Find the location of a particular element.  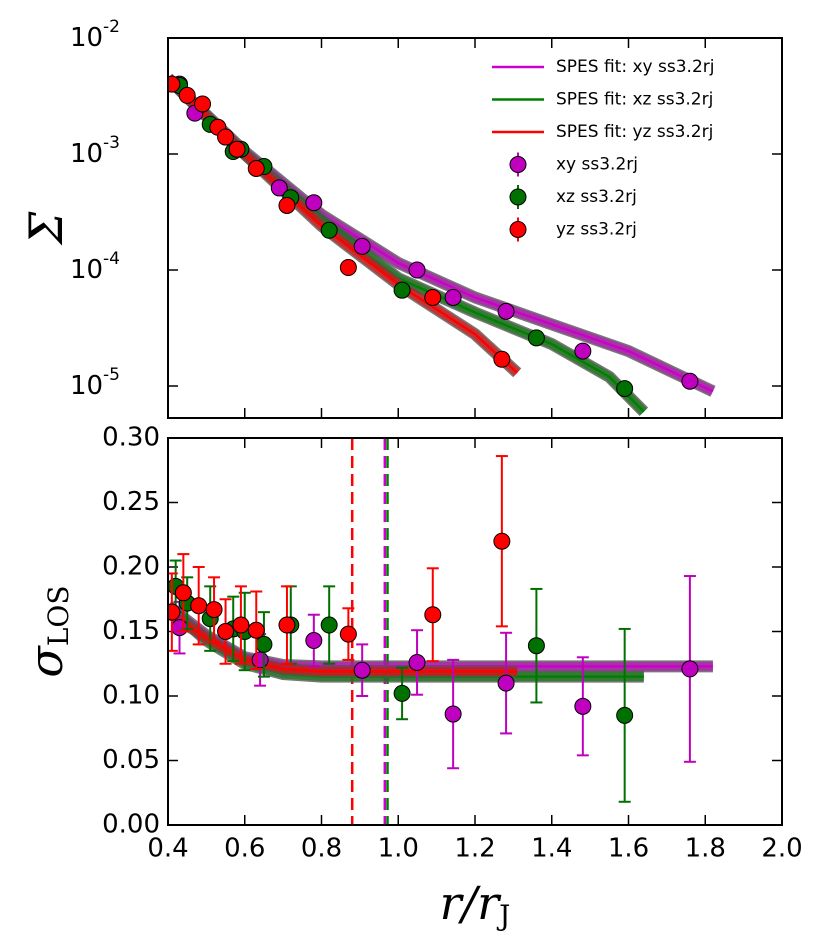

y-tick-exponent: -3 is located at coordinates (111, 143).